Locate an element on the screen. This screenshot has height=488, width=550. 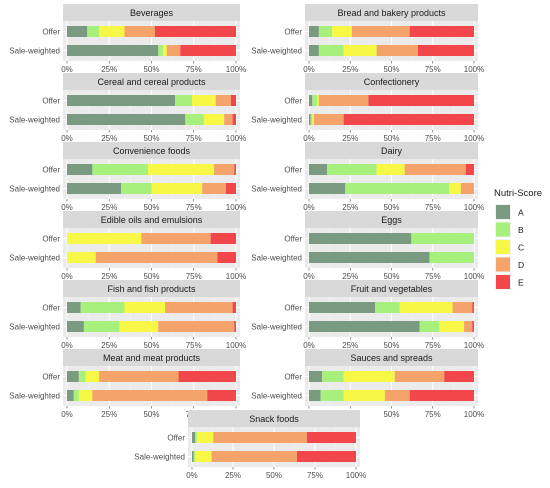
legend-swatch-d is located at coordinates (503, 264).